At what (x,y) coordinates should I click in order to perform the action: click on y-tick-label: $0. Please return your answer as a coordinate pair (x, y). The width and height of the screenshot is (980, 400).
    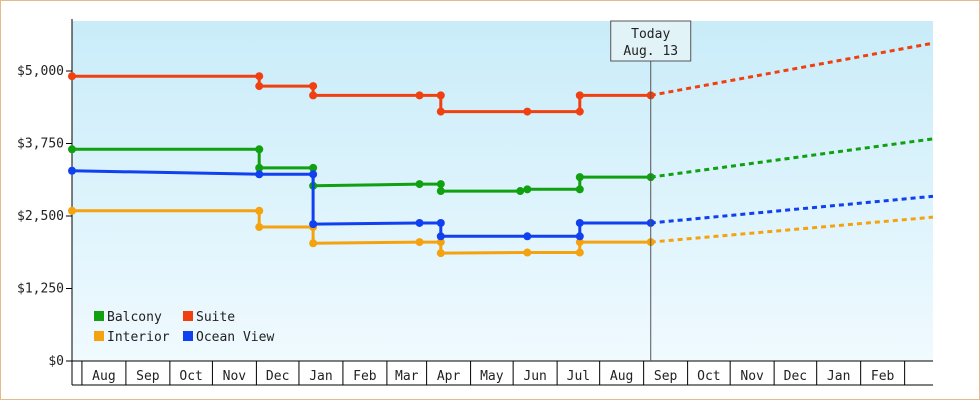
    Looking at the image, I should click on (56, 361).